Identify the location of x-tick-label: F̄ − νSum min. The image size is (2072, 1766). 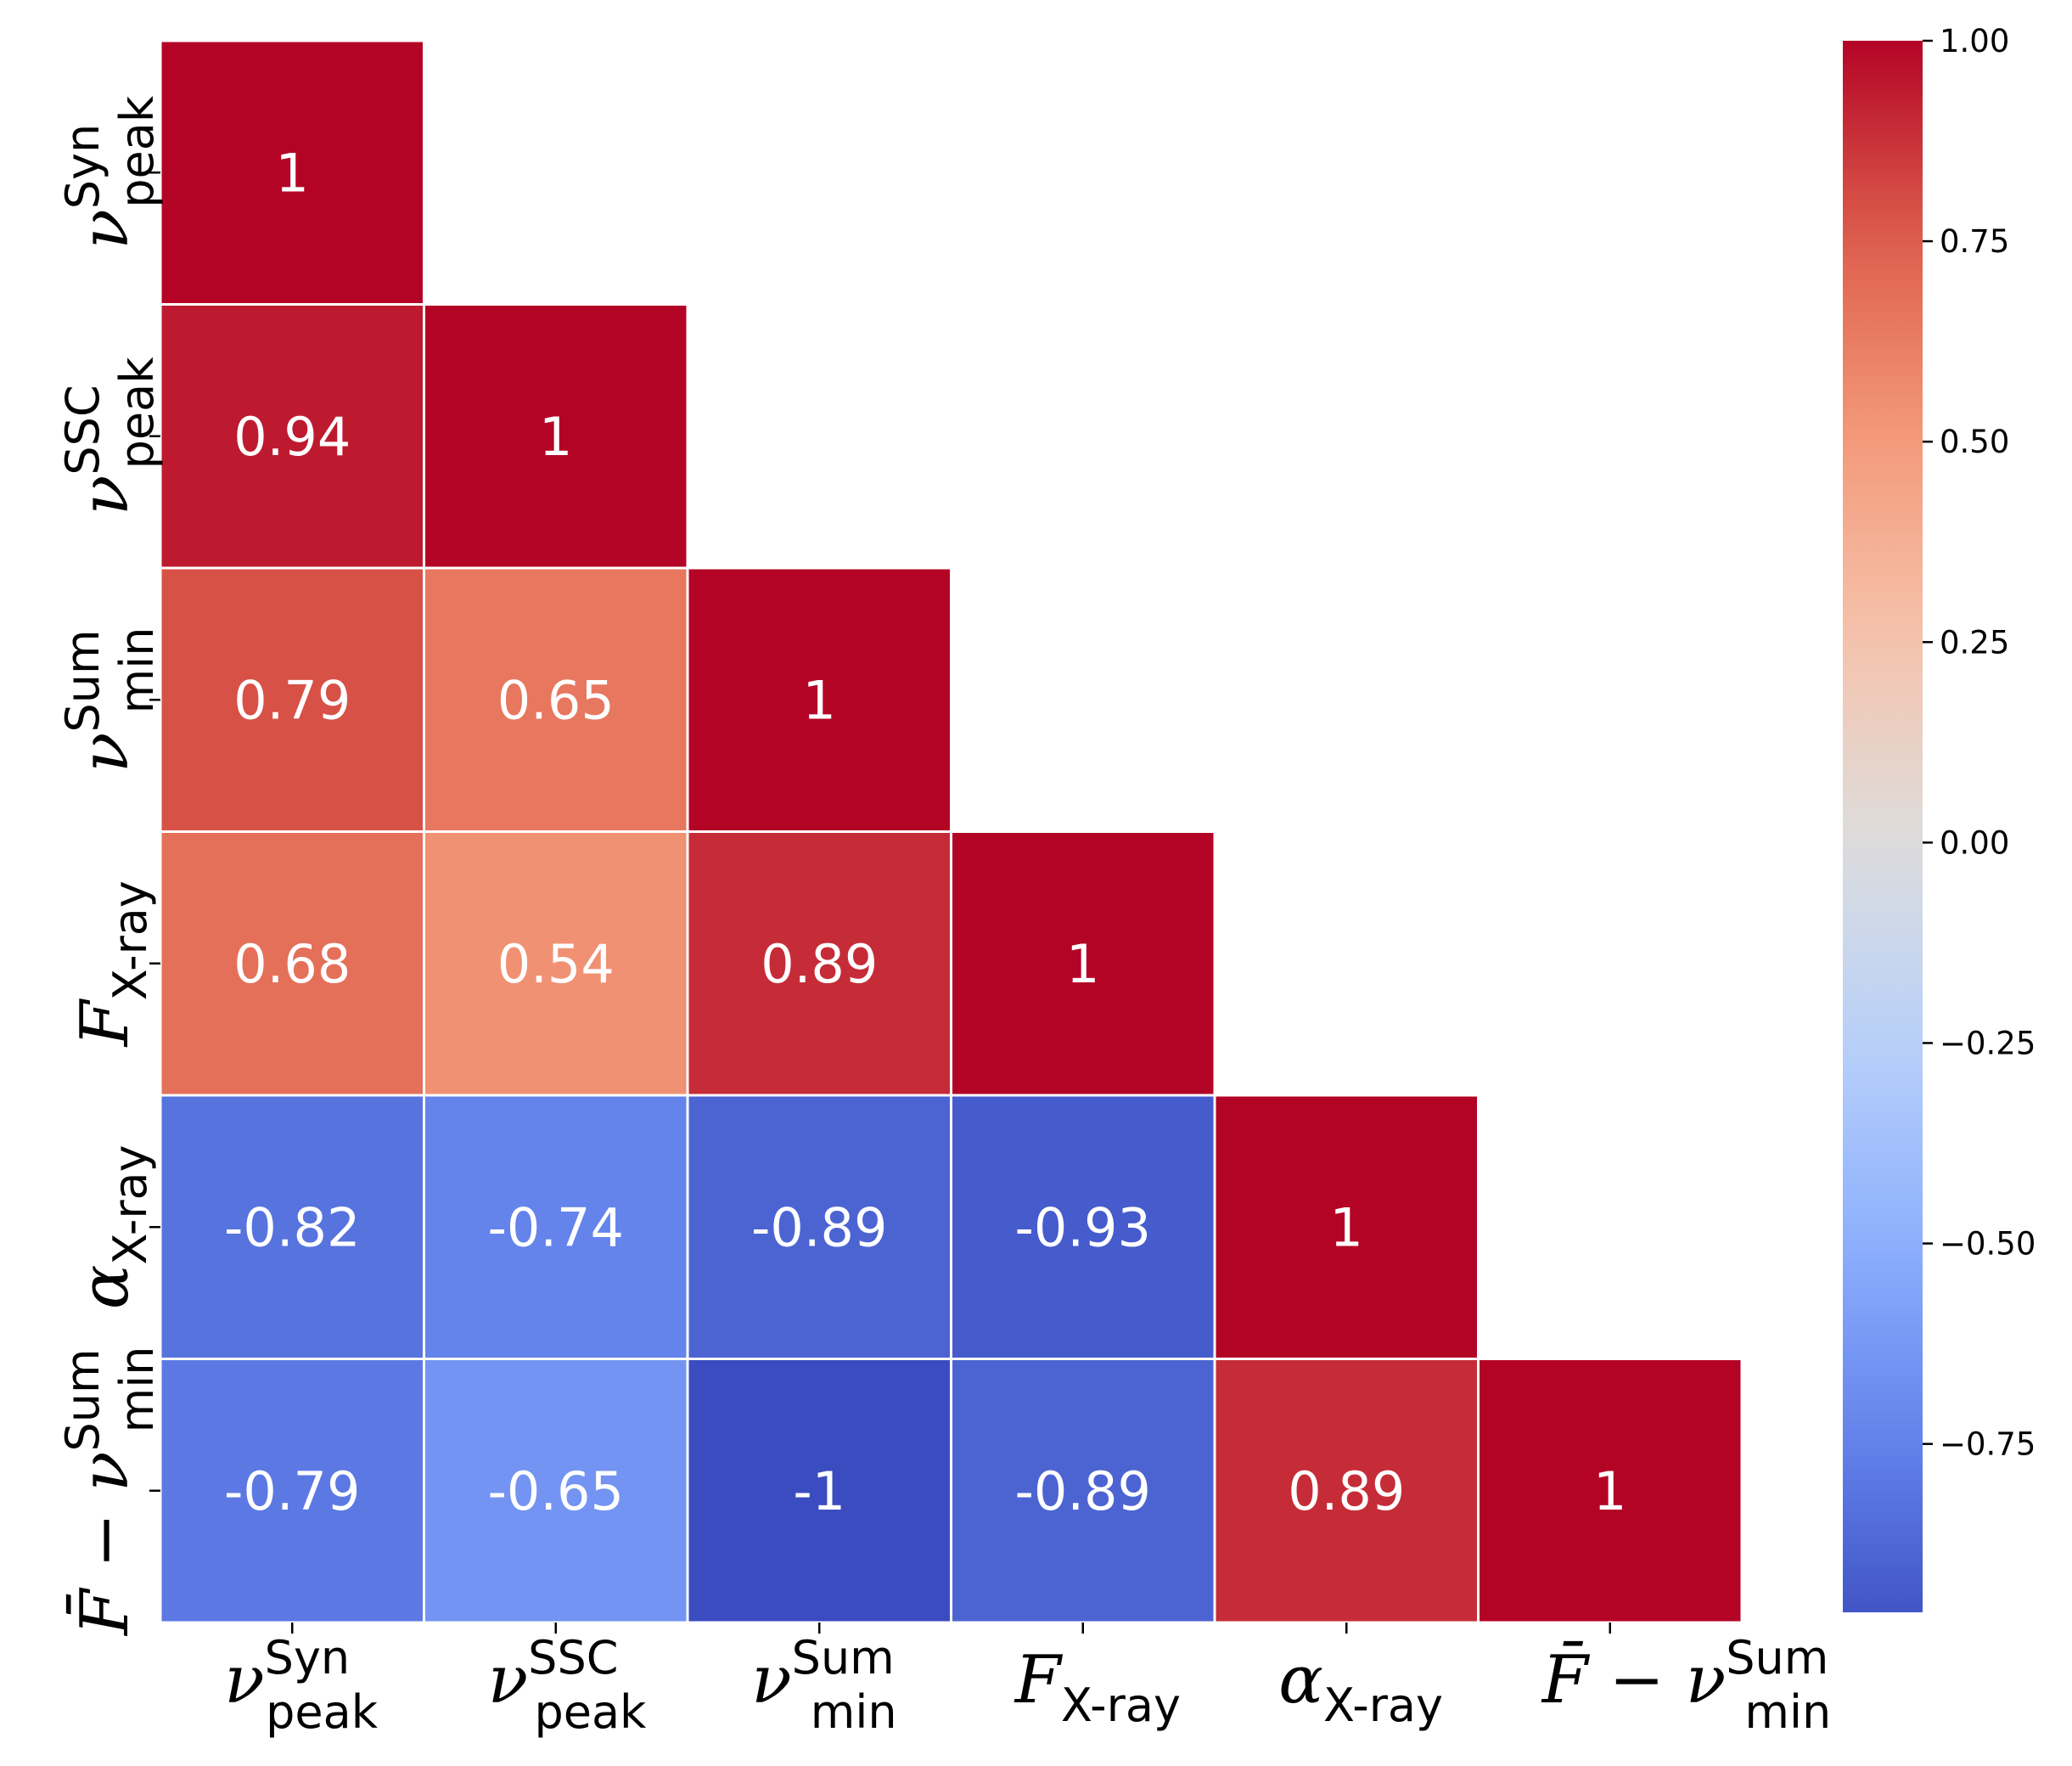
(1686, 1685).